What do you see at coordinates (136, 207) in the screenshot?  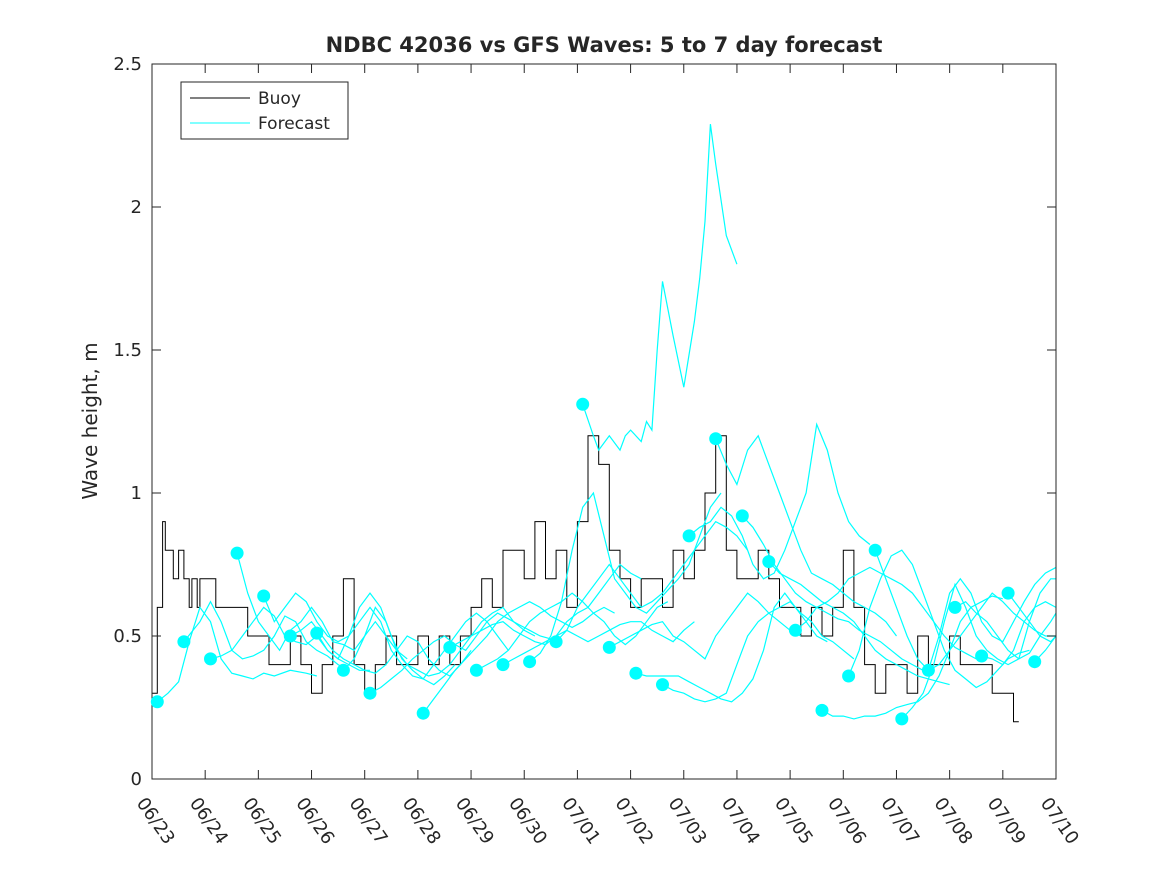 I see `y-tick-label: 2` at bounding box center [136, 207].